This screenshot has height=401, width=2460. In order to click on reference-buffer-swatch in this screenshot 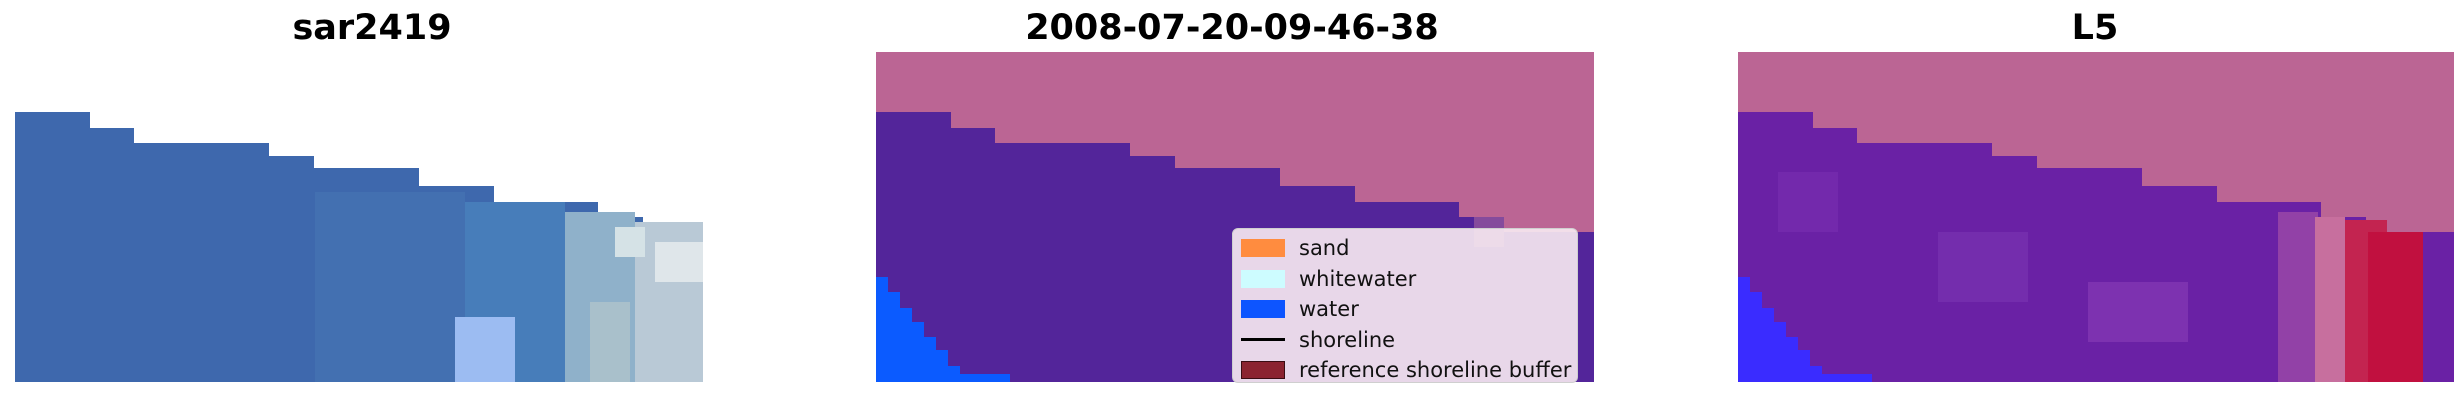, I will do `click(1263, 370)`.